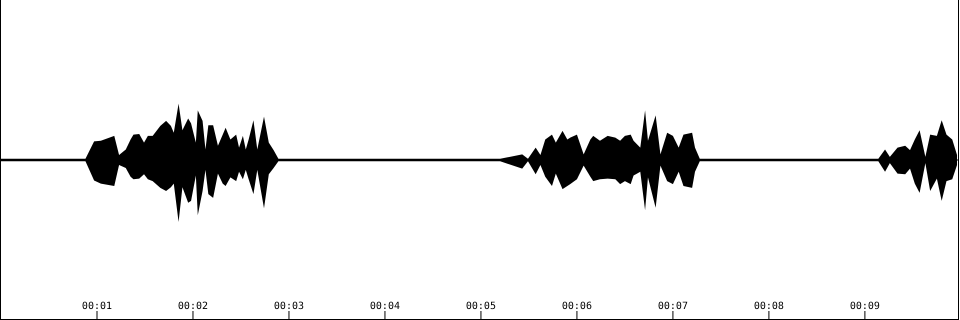 The image size is (960, 320). Describe the element at coordinates (481, 306) in the screenshot. I see `x-tick-label: 00:05` at that location.